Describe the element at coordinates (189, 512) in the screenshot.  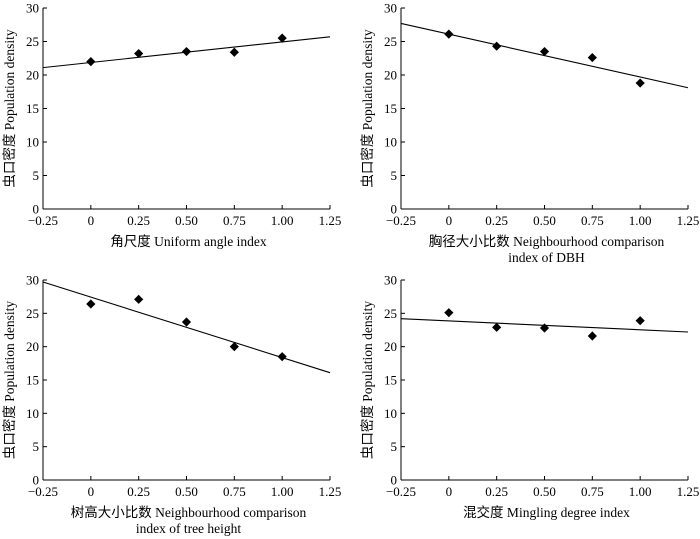
I see `x-axis-title: 树高大小比数 Neighbourhood comparison` at that location.